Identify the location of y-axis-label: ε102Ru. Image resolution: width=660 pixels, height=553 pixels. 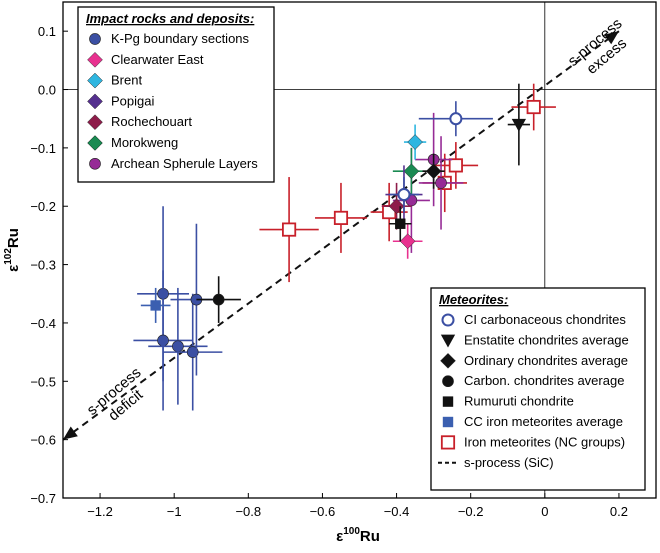
(12, 250).